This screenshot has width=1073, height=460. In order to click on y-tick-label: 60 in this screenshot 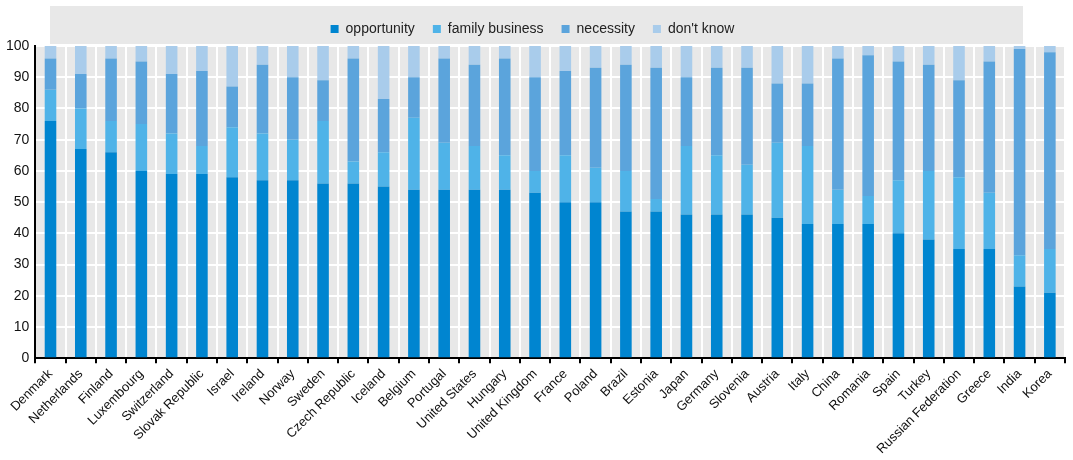, I will do `click(21, 169)`.